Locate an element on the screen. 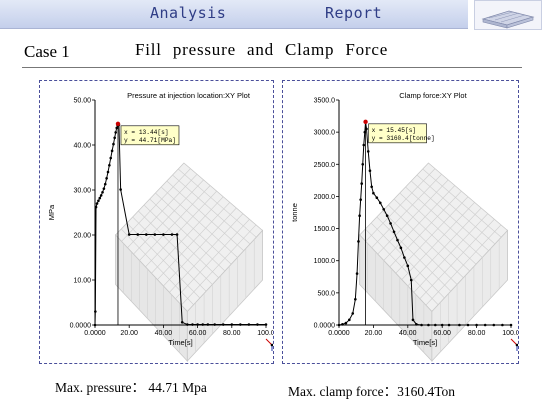  x-tick-label: 100.0 is located at coordinates (265, 333).